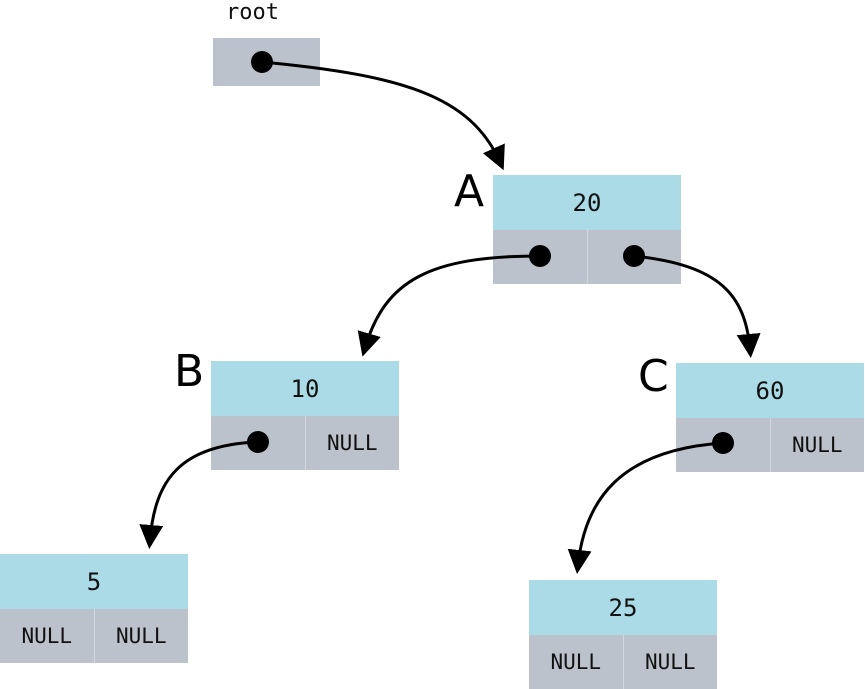 The image size is (865, 689). What do you see at coordinates (189, 371) in the screenshot?
I see `node-b-letter: B` at bounding box center [189, 371].